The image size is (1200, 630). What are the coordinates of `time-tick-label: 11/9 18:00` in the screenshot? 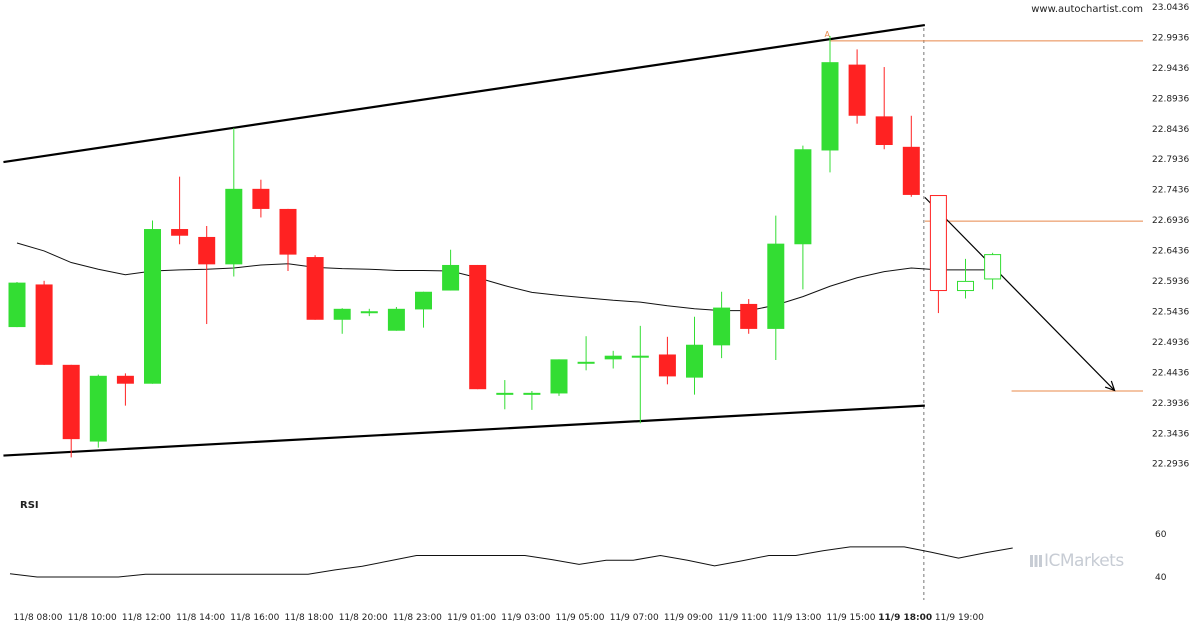 It's located at (905, 618).